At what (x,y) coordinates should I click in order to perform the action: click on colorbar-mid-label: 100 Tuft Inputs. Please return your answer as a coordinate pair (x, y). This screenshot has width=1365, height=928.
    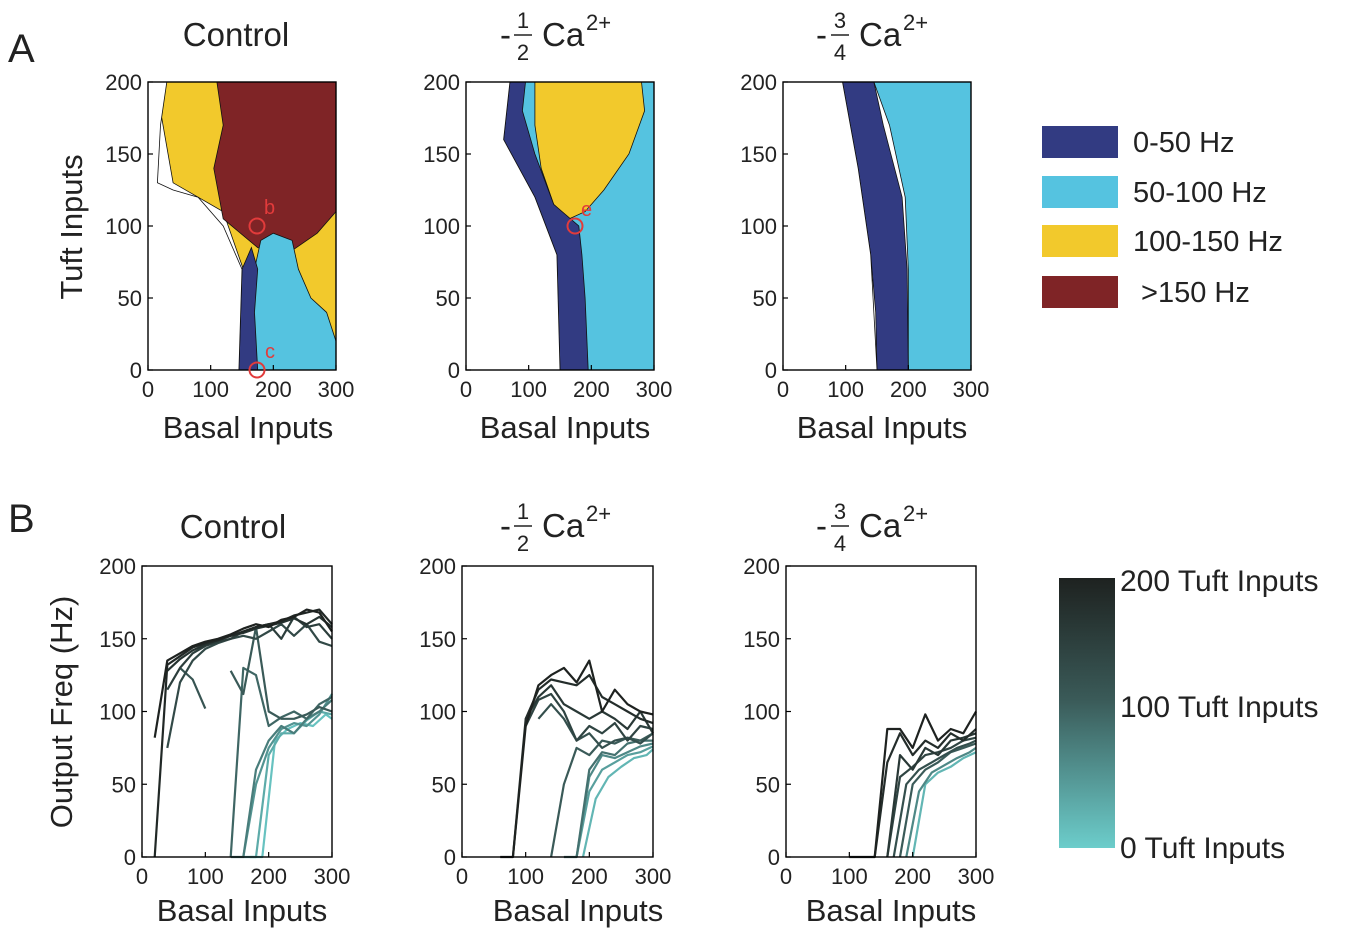
    Looking at the image, I should click on (1219, 707).